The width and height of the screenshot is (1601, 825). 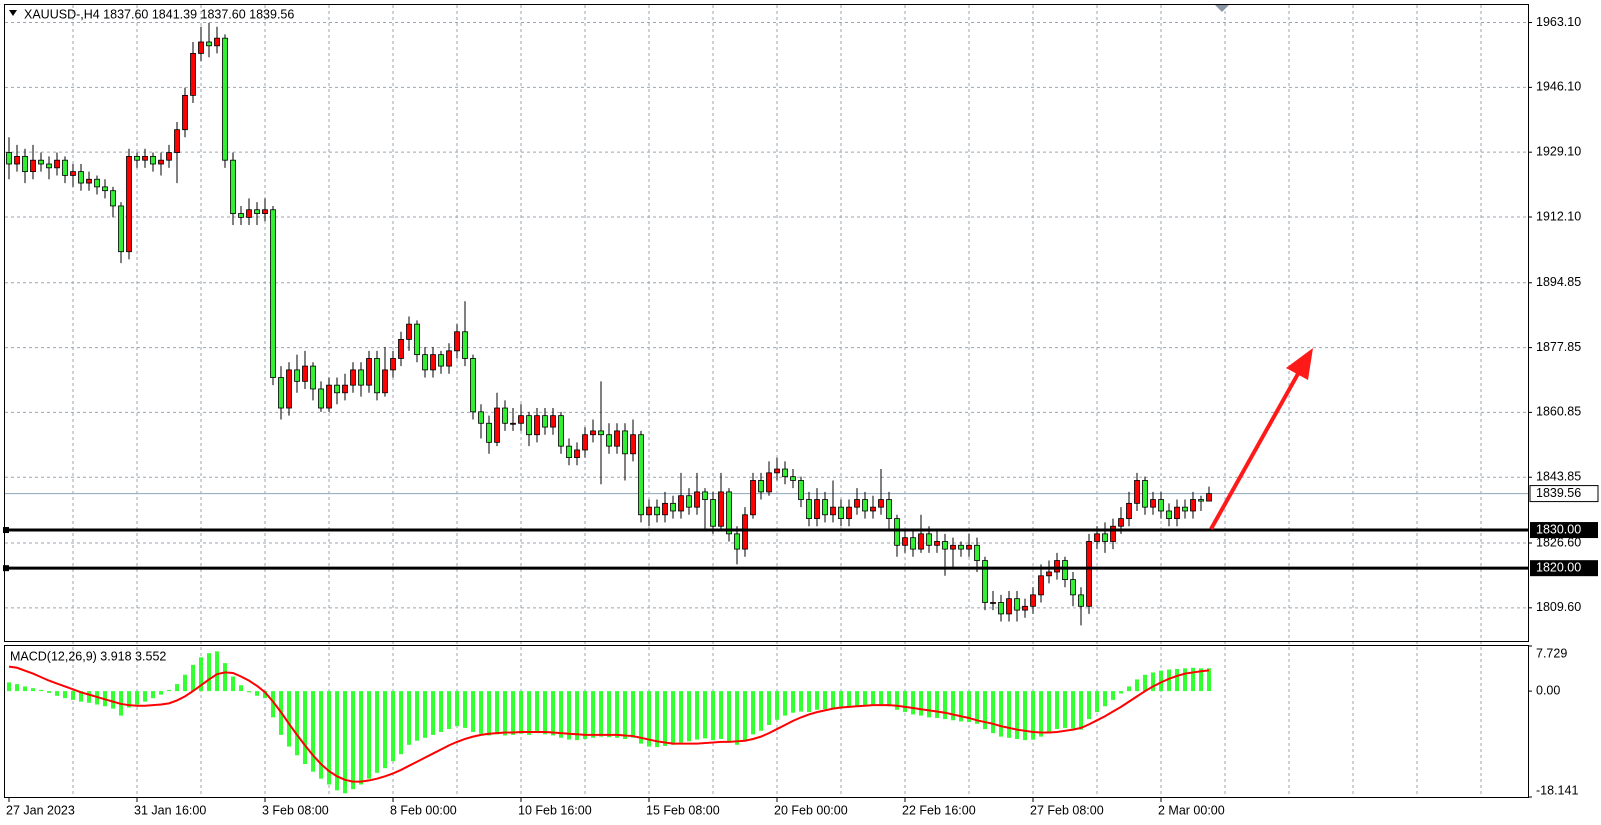 I want to click on x-tick-label: 3 Feb 08:00, so click(x=295, y=810).